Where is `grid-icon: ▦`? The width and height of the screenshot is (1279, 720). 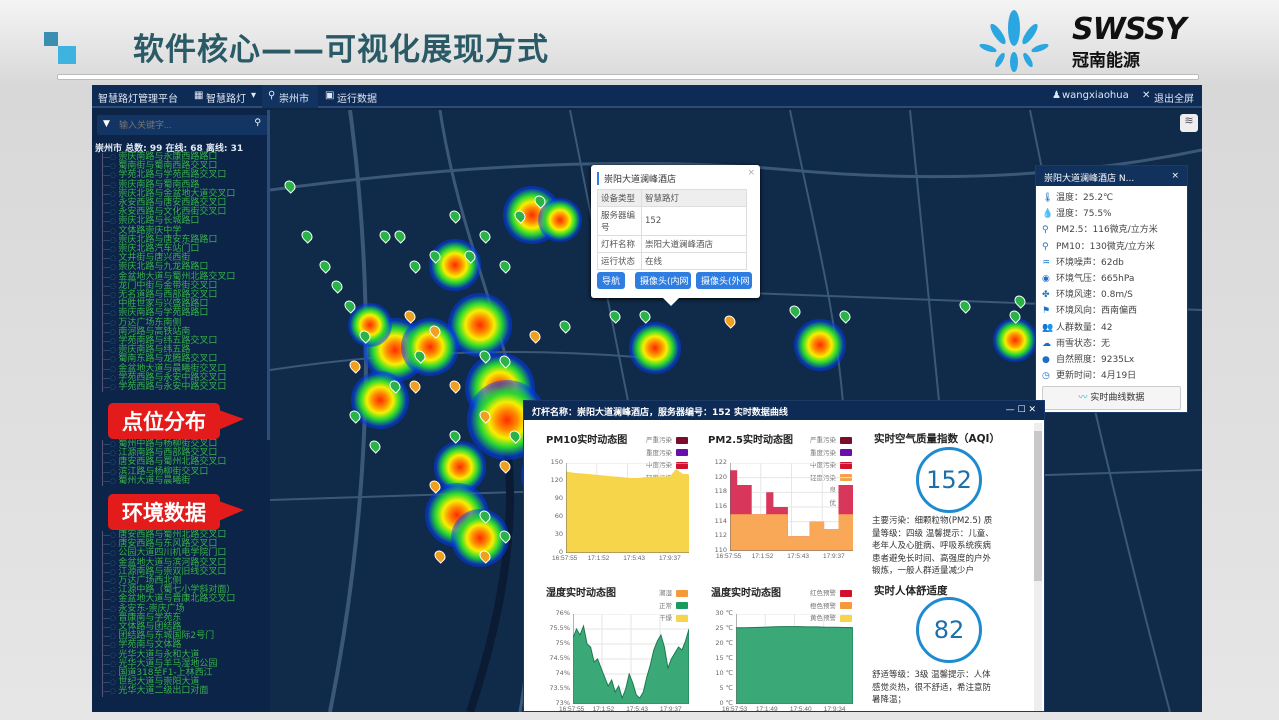 grid-icon: ▦ is located at coordinates (199, 95).